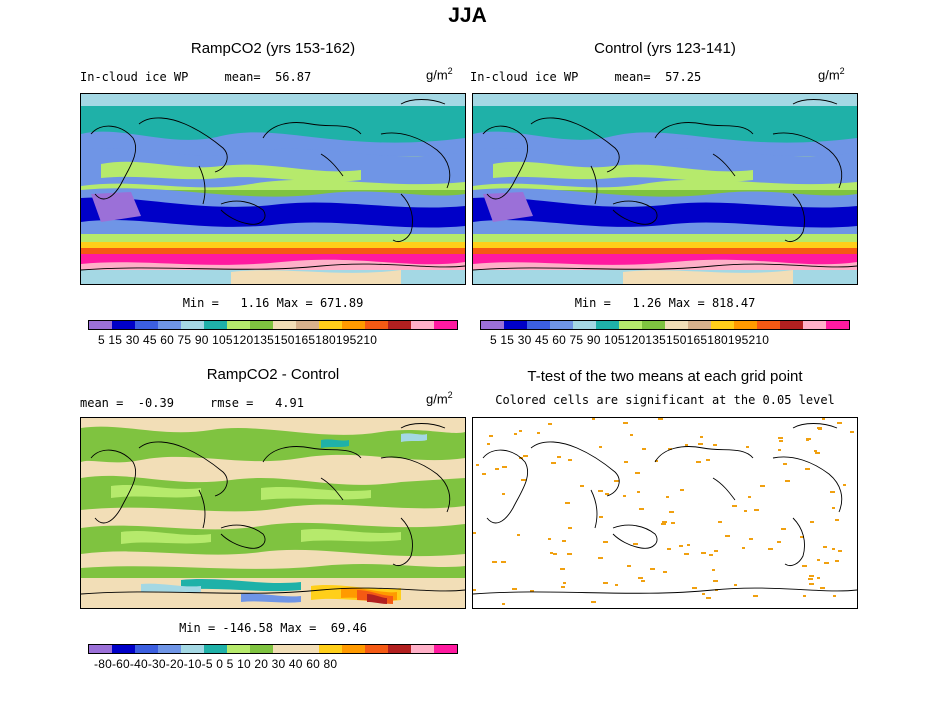 This screenshot has width=935, height=723. I want to click on ramp-panel-title: RampCO2 (yrs 153-162), so click(273, 48).